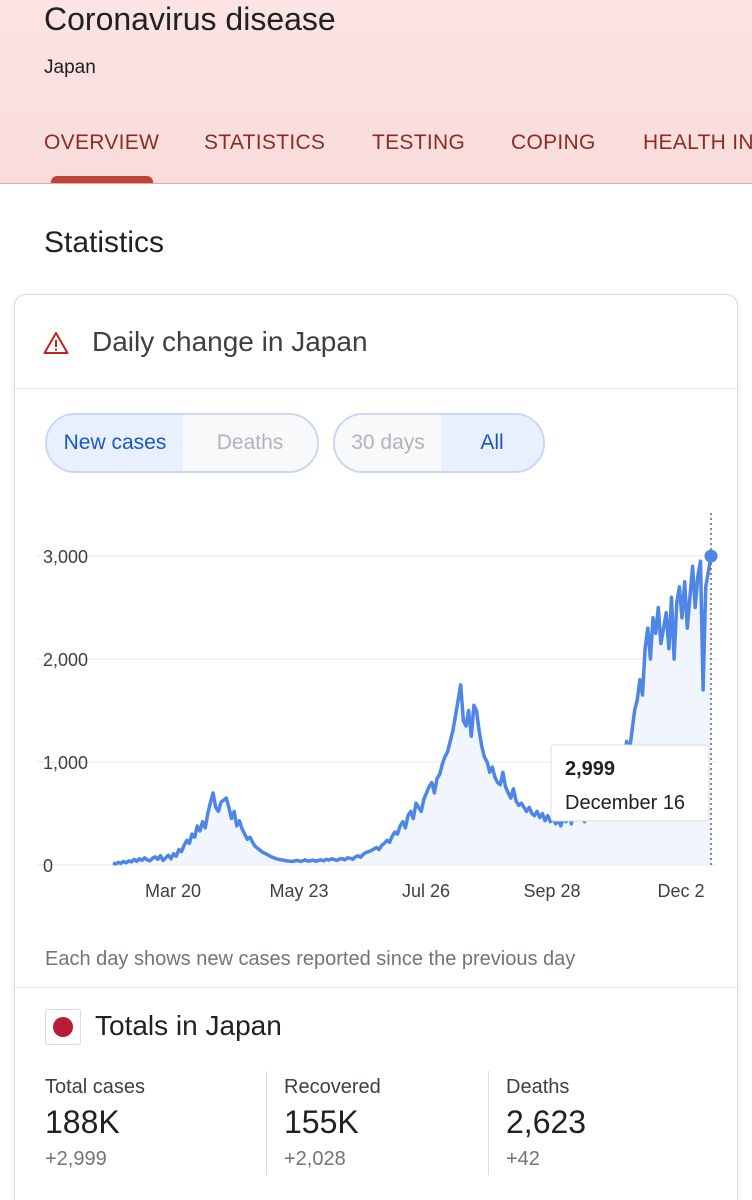 This screenshot has height=1200, width=752. Describe the element at coordinates (190, 19) in the screenshot. I see `page-title: Coronavirus disease` at that location.